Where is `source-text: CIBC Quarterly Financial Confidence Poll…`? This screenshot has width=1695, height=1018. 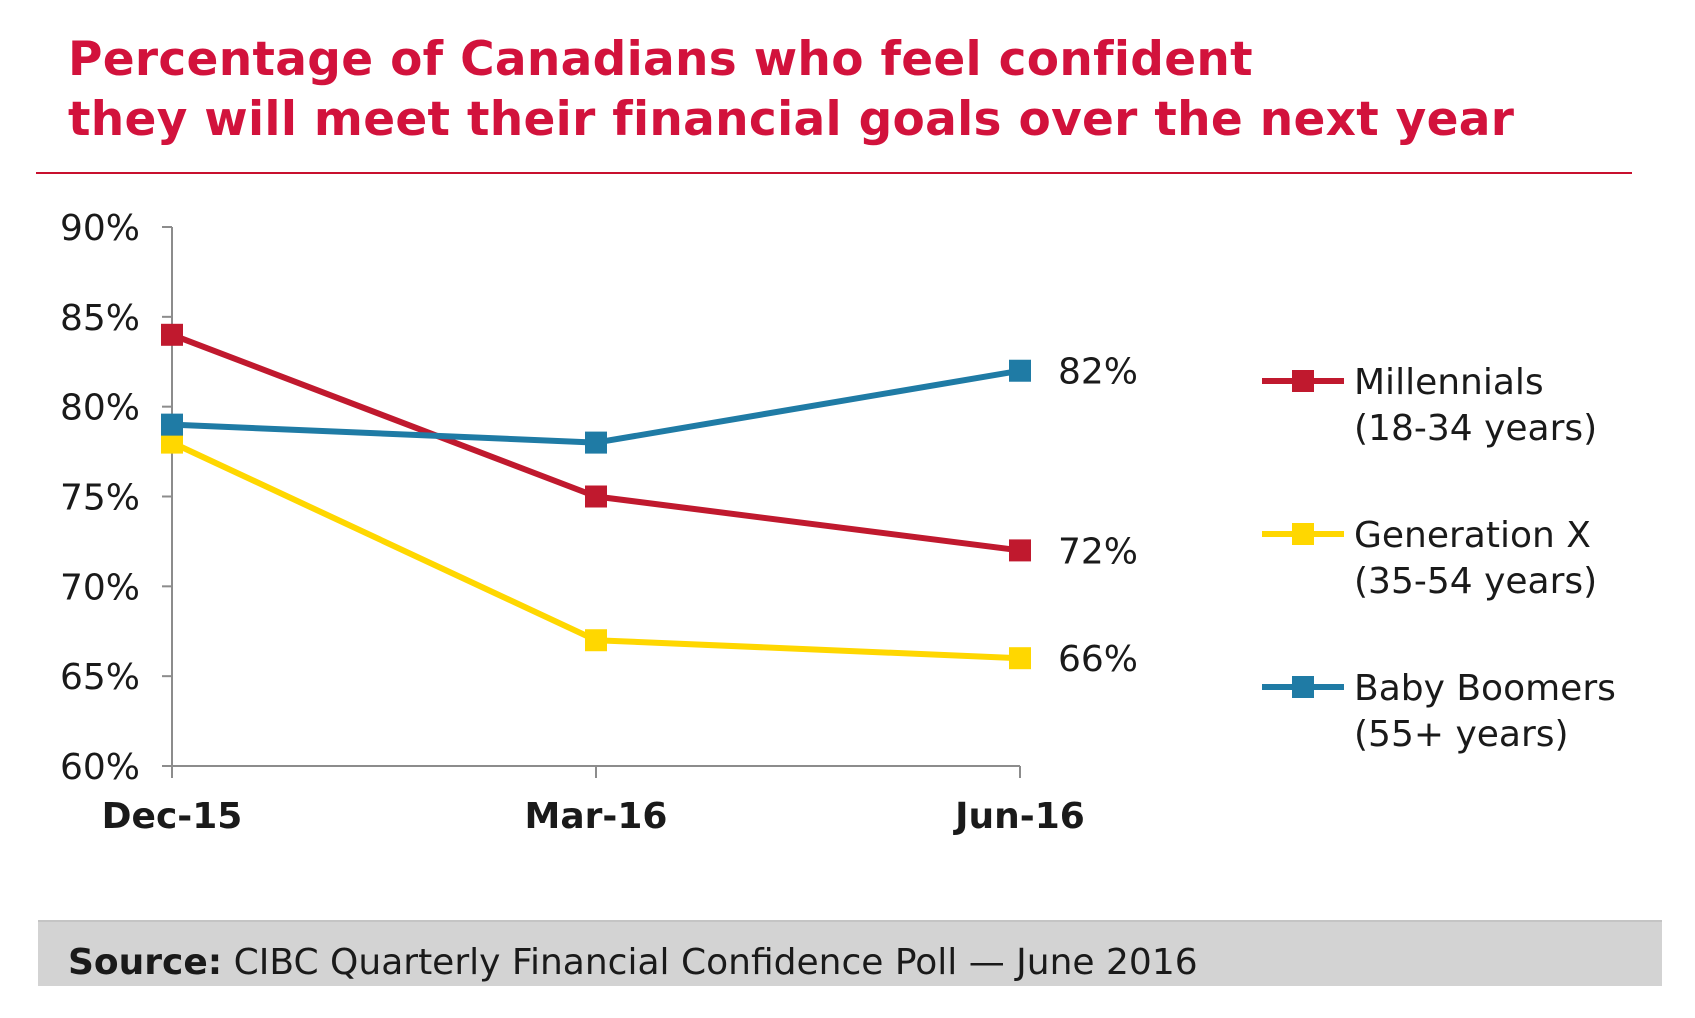
source-text: CIBC Quarterly Financial Confidence Poll… is located at coordinates (715, 962).